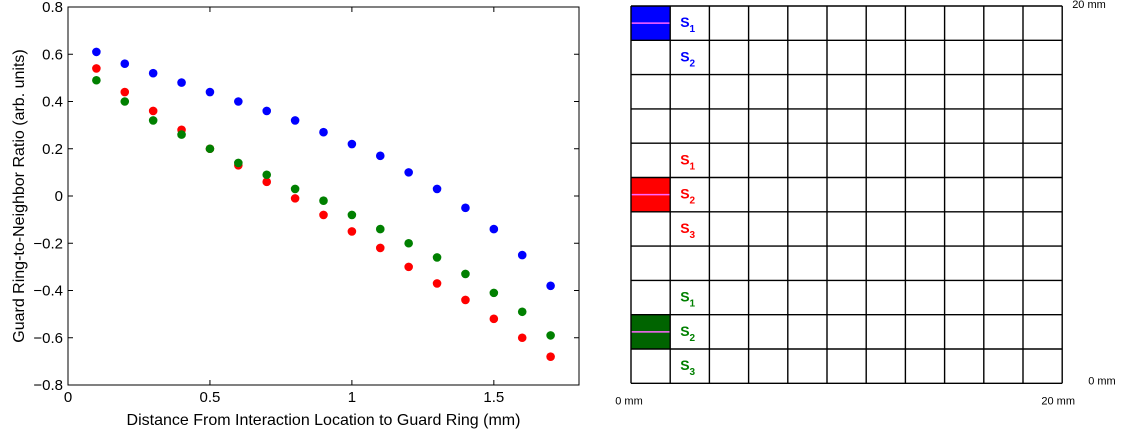 The image size is (1134, 435). Describe the element at coordinates (48, 385) in the screenshot. I see `y-tick-label: −0.8` at that location.